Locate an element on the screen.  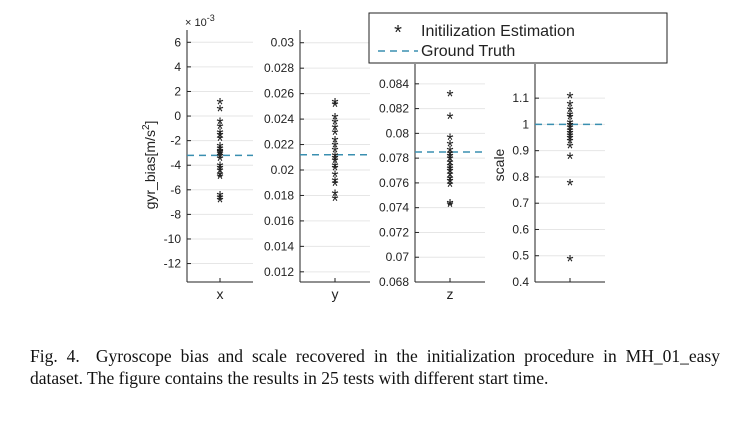
exponent-base: × 10 is located at coordinates (196, 23).